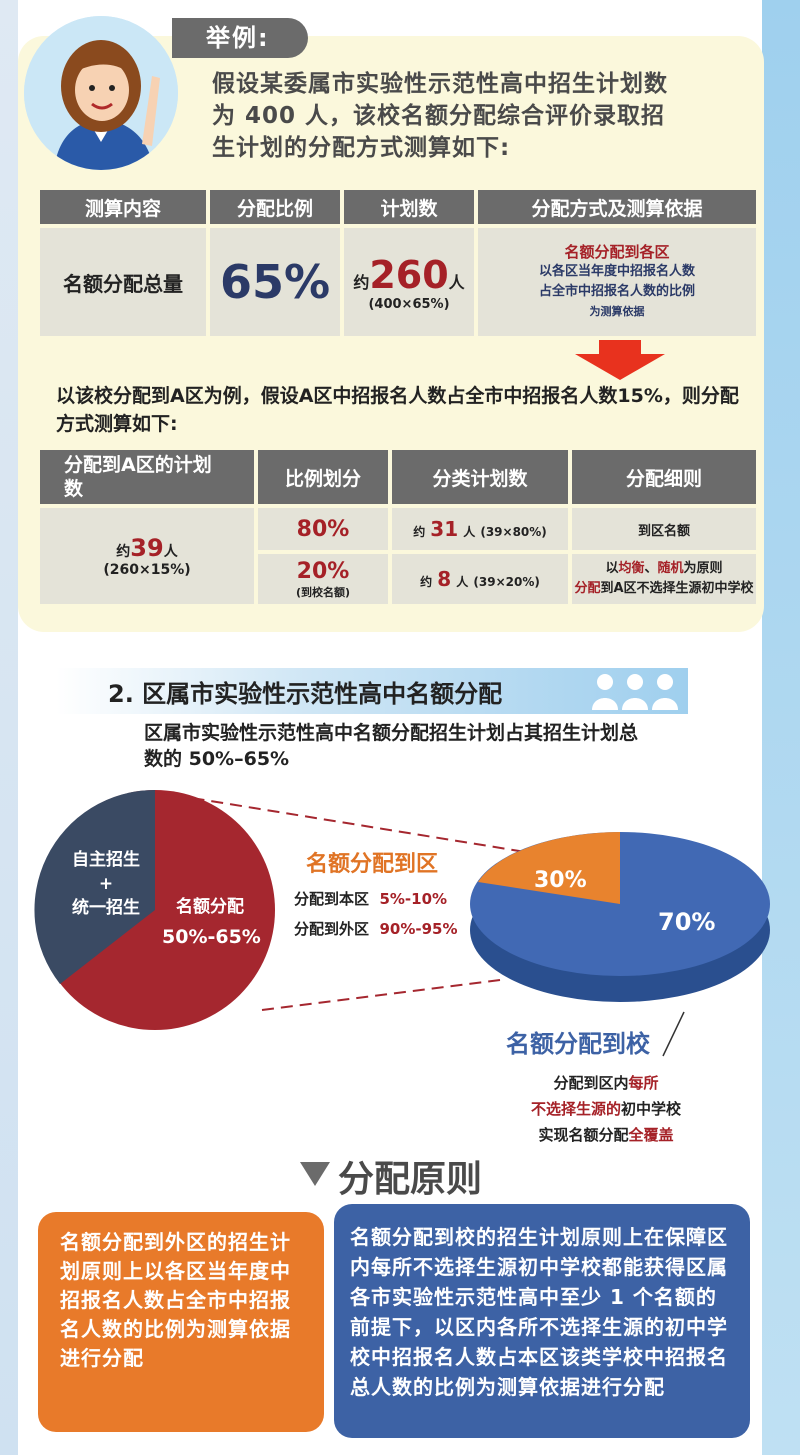  Describe the element at coordinates (664, 529) in the screenshot. I see `cell-rule-1: 到区名额` at that location.